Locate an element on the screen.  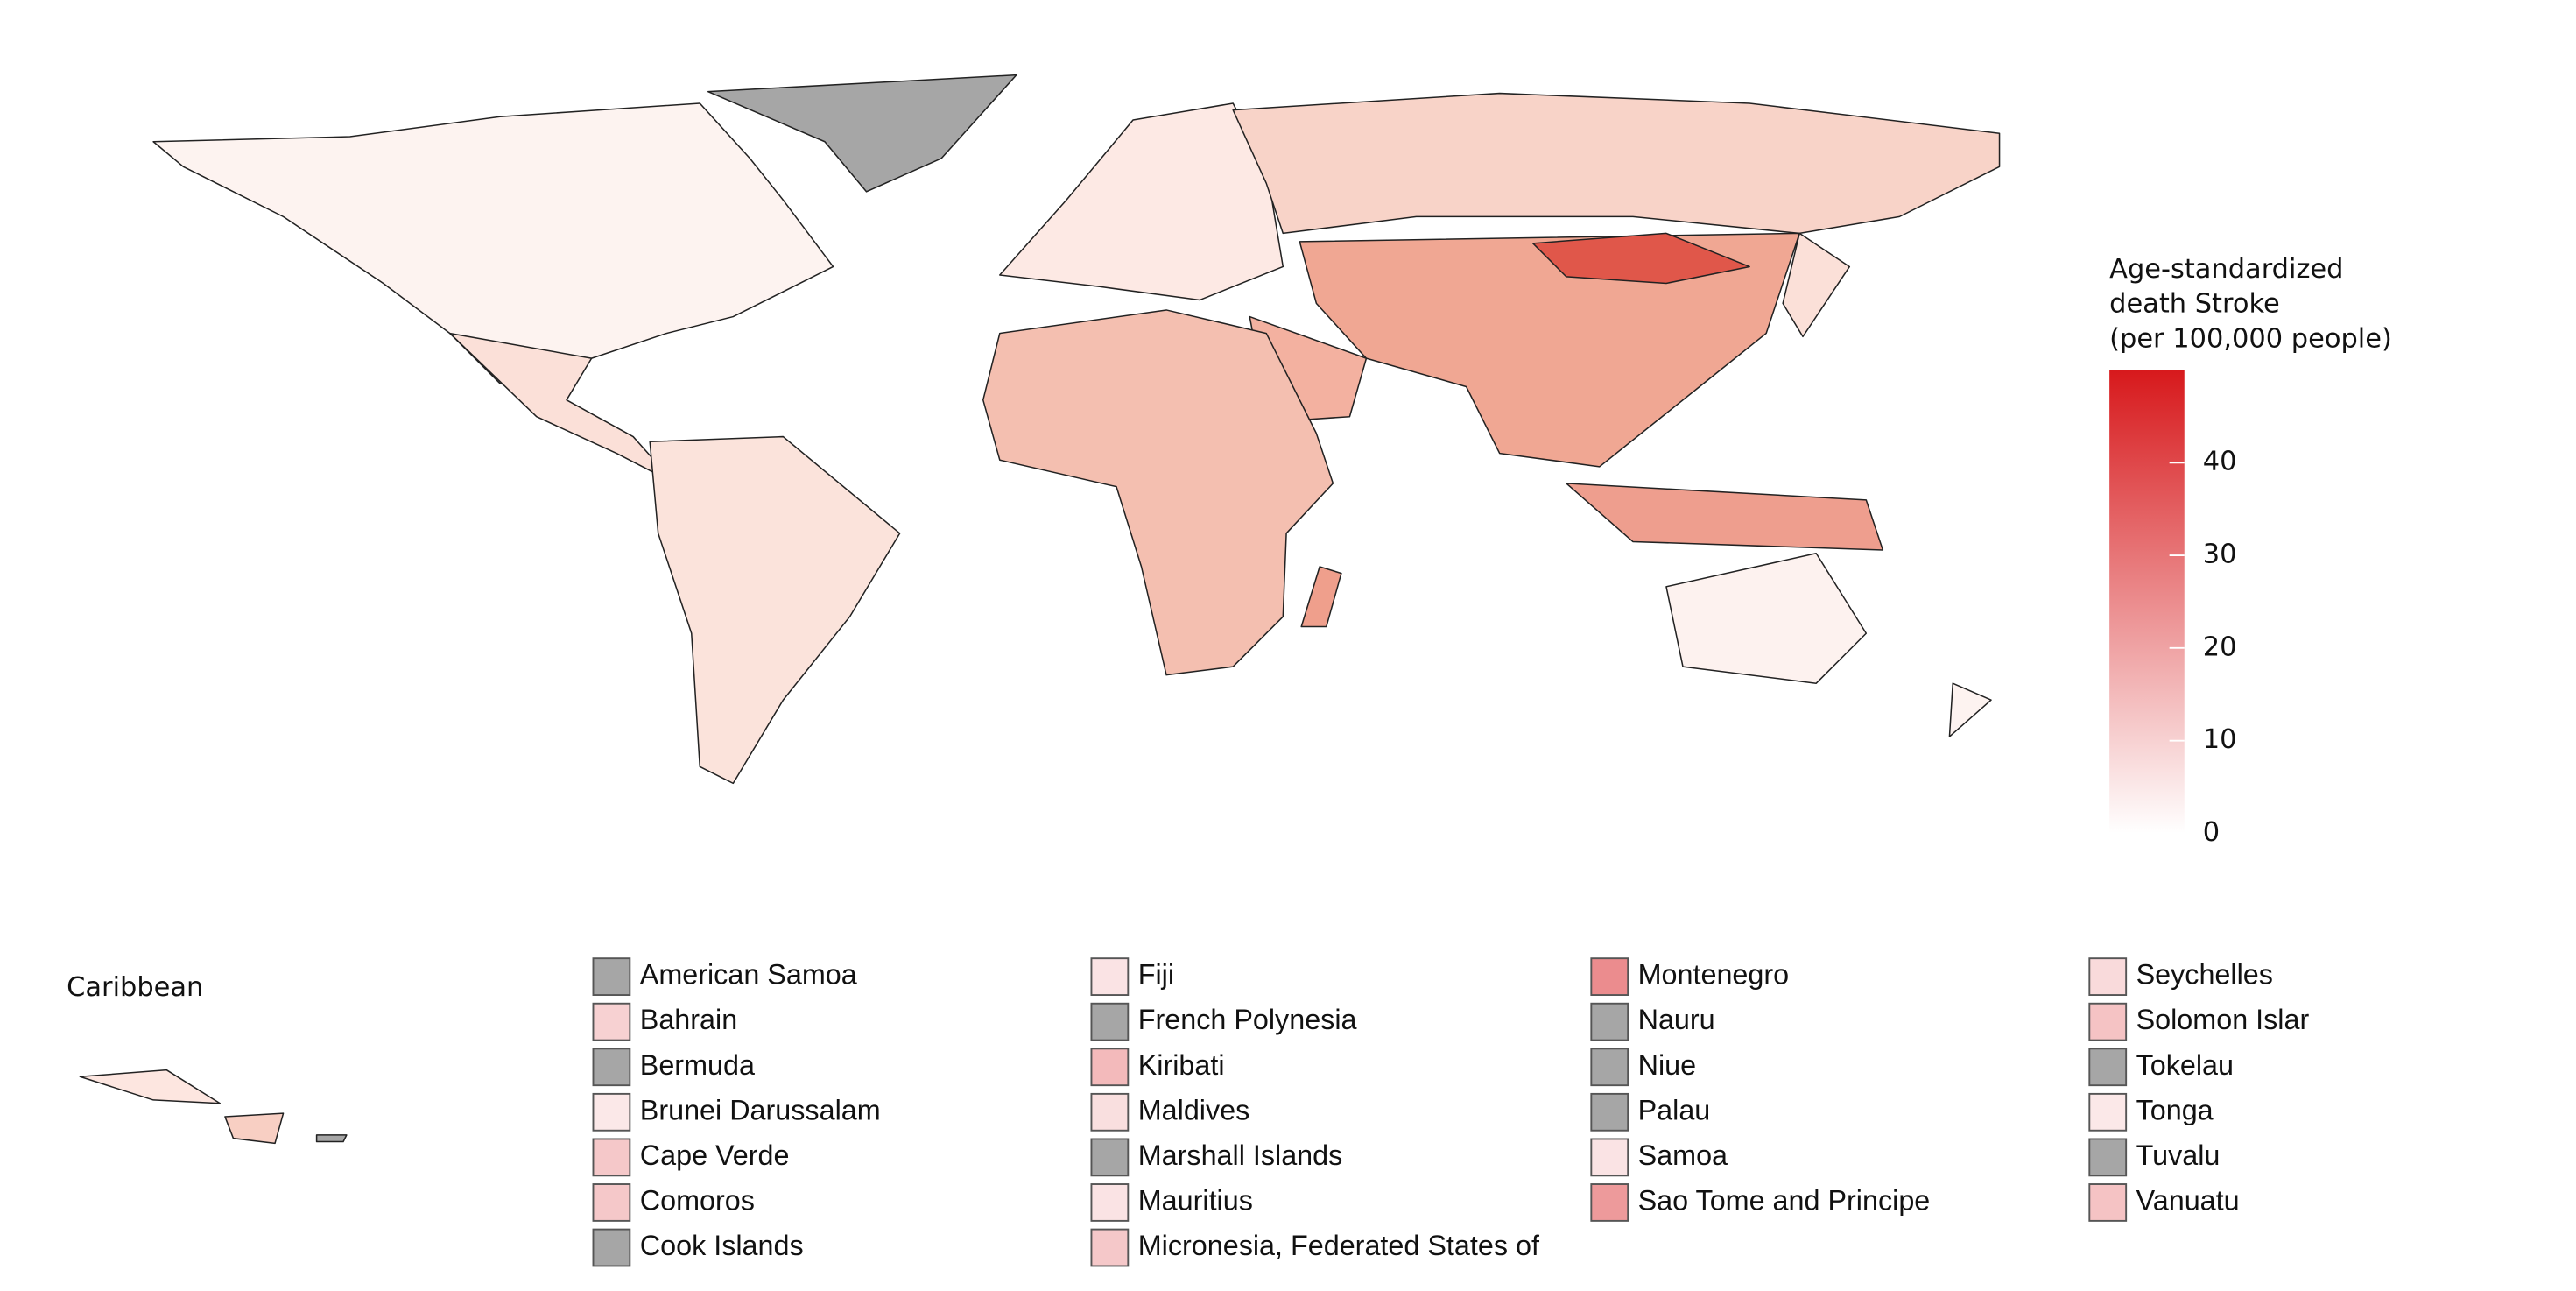
inset-title: Caribbean is located at coordinates (135, 987).